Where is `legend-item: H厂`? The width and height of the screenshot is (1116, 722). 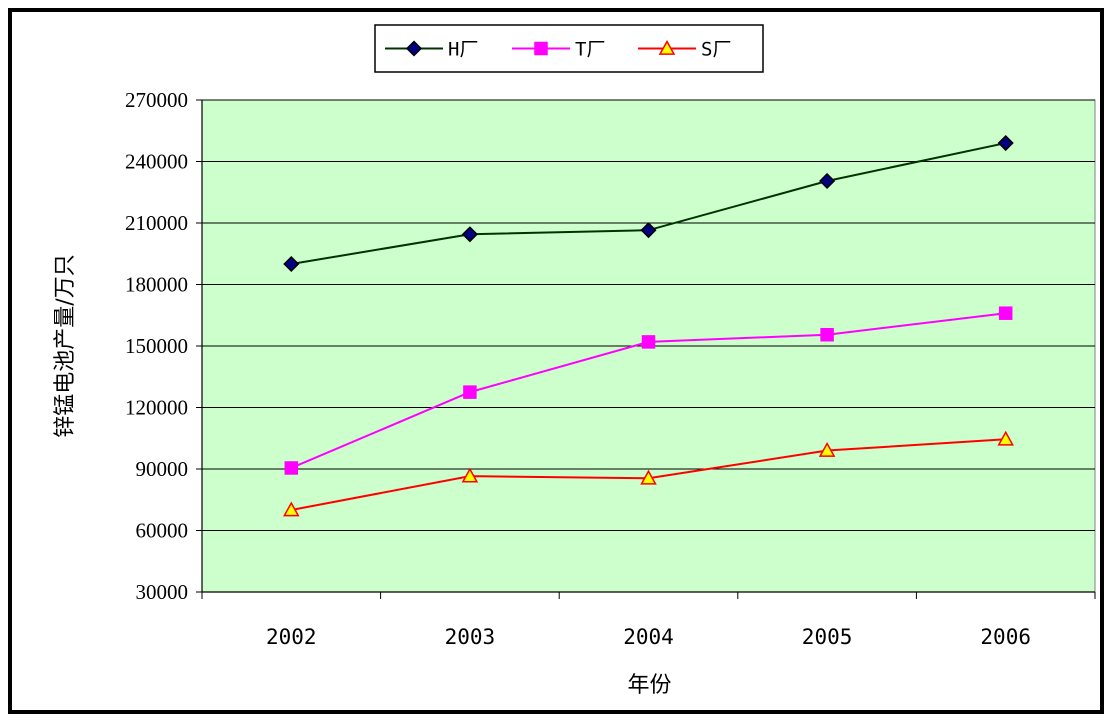 legend-item: H厂 is located at coordinates (431, 50).